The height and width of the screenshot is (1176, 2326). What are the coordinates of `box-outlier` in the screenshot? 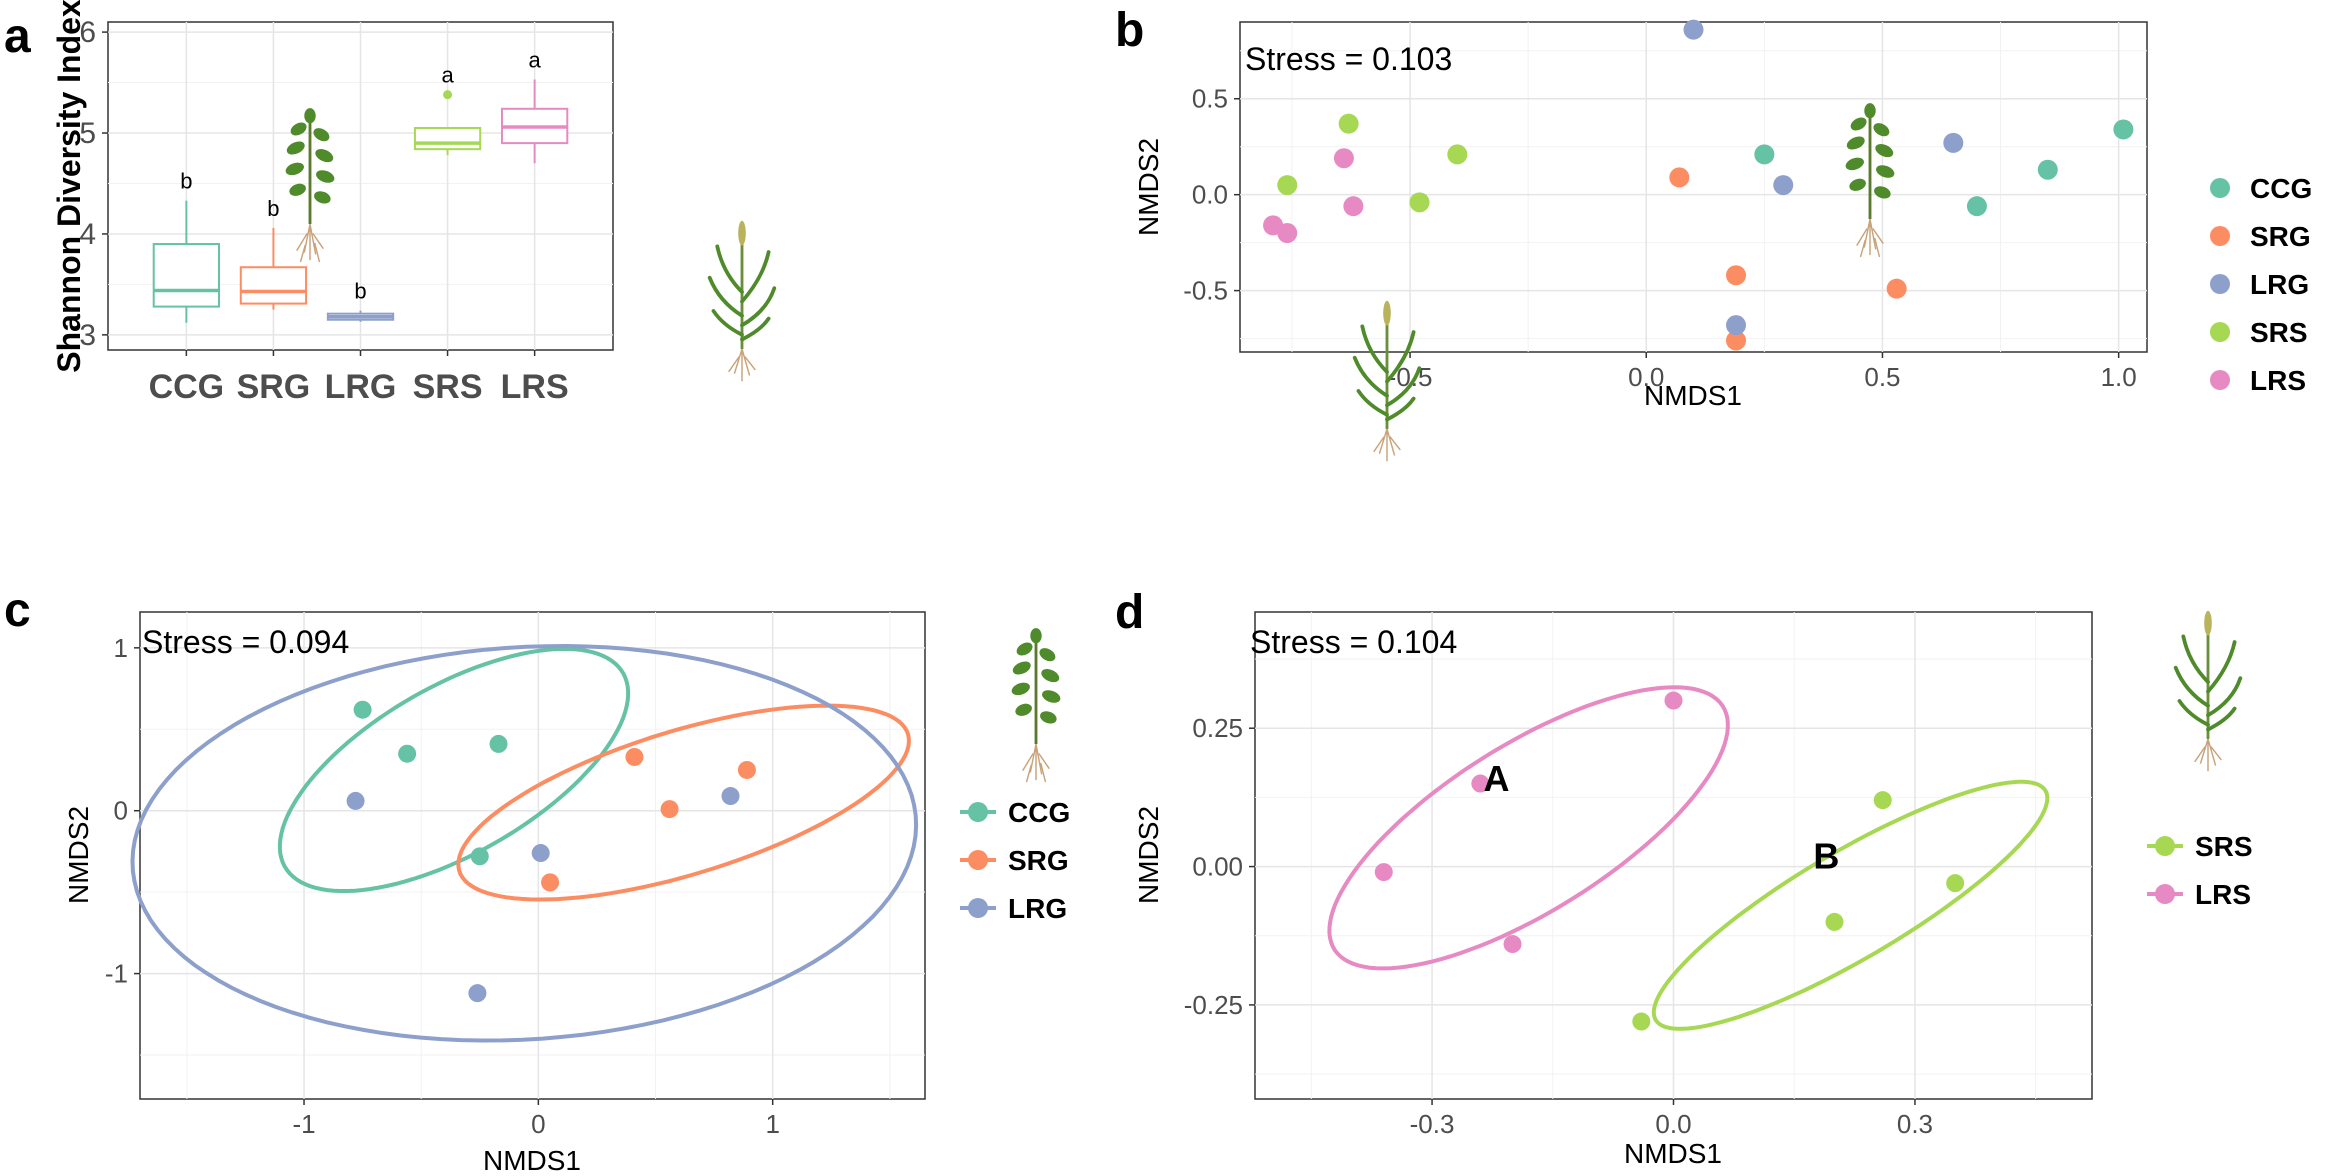 It's located at (448, 95).